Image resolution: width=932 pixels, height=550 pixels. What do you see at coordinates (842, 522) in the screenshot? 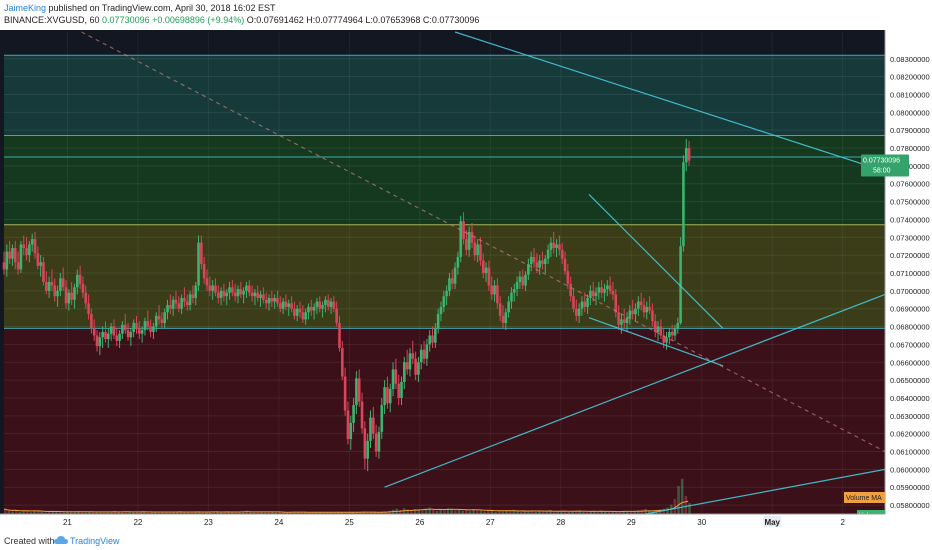
I see `time-tick-label: 2` at bounding box center [842, 522].